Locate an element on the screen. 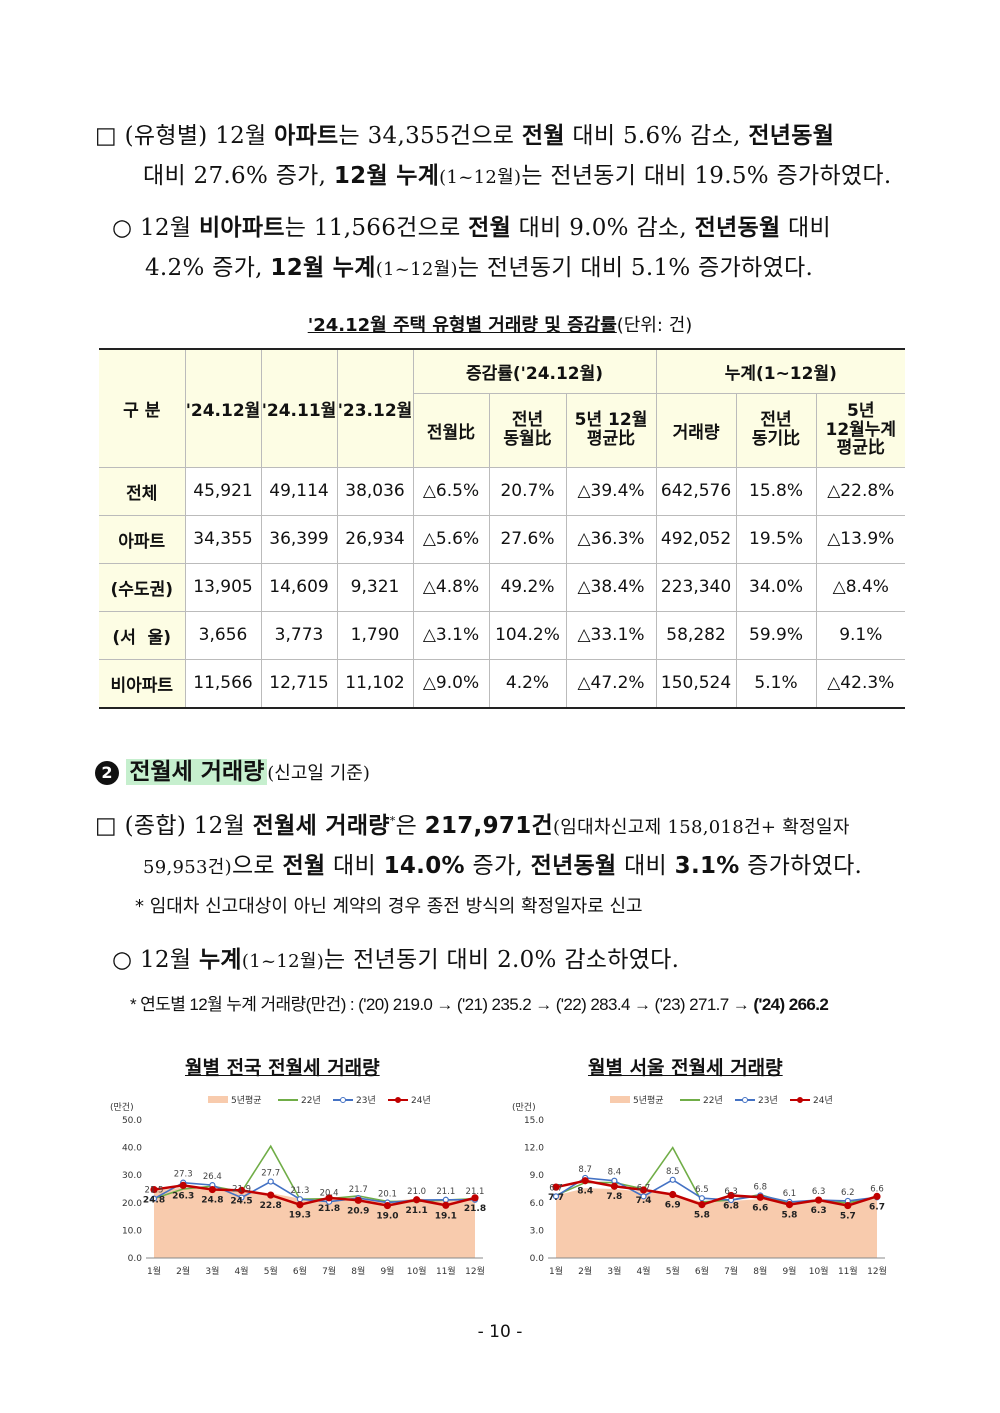  table-cell: 150,524 is located at coordinates (696, 683).